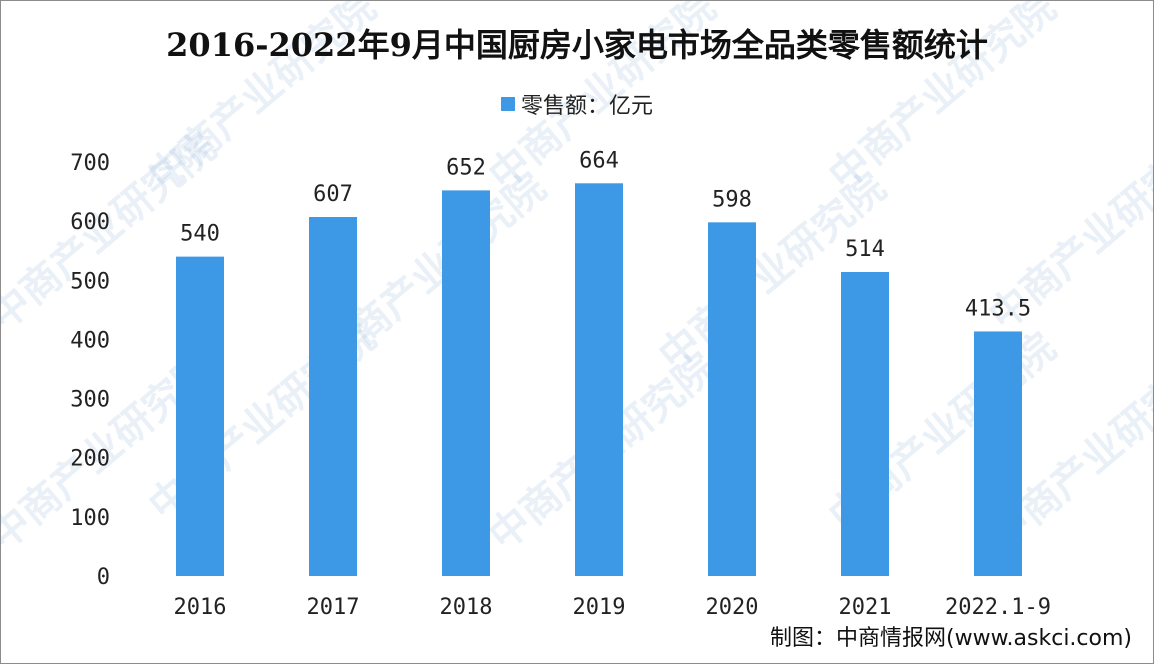 The image size is (1154, 664). What do you see at coordinates (200, 234) in the screenshot?
I see `data-label: 540` at bounding box center [200, 234].